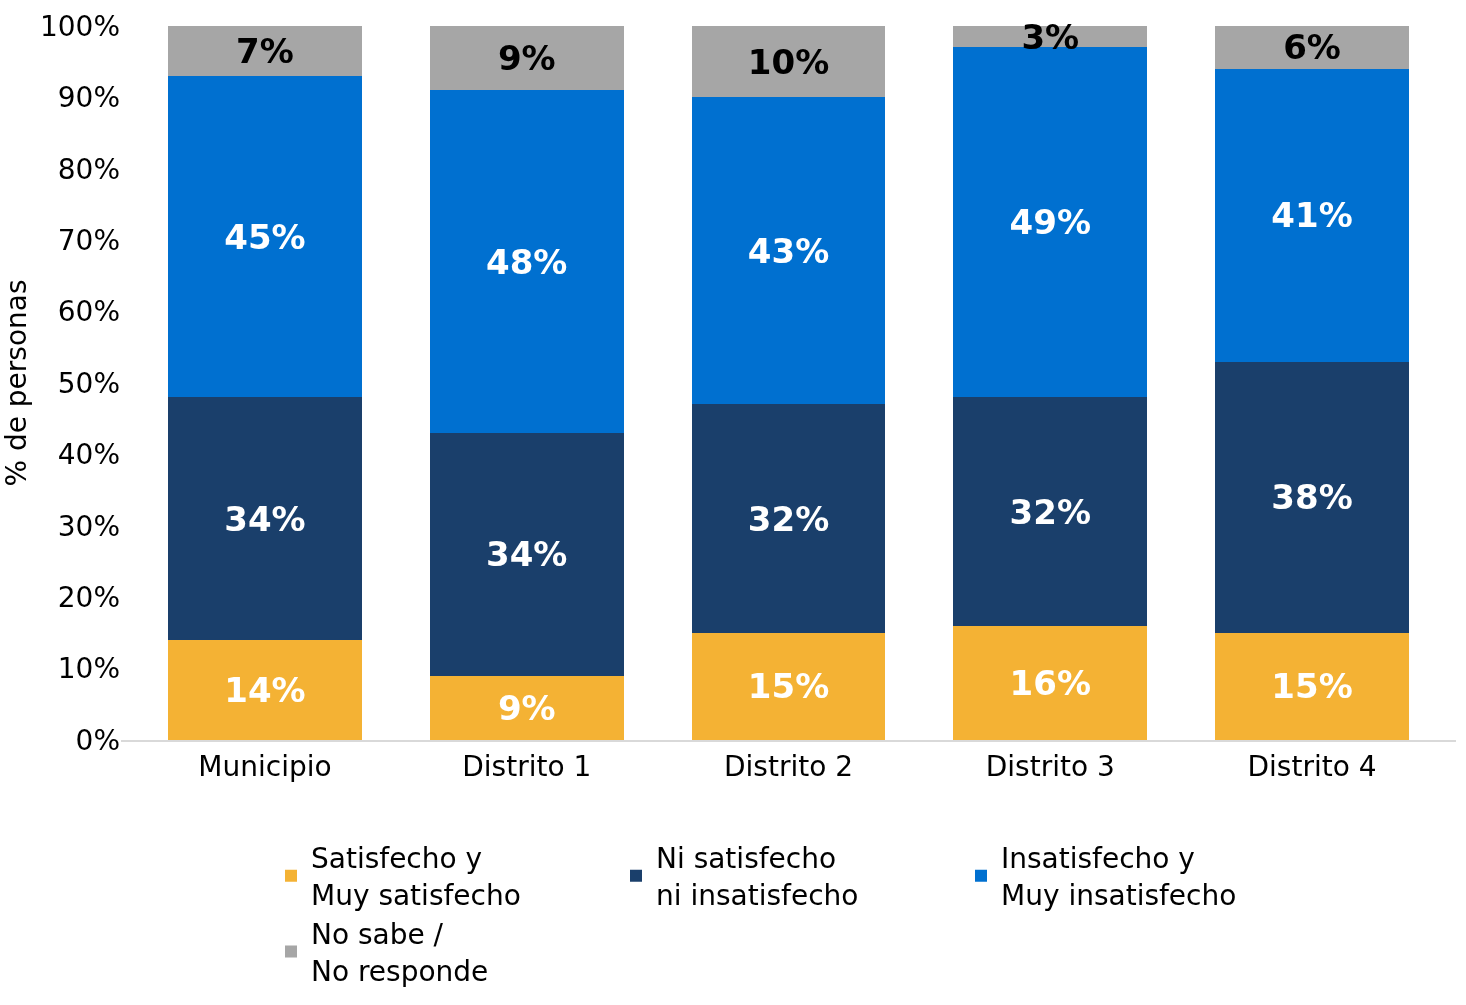  Describe the element at coordinates (416, 877) in the screenshot. I see `legend-label: Satisfecho y Muy satisfecho` at that location.